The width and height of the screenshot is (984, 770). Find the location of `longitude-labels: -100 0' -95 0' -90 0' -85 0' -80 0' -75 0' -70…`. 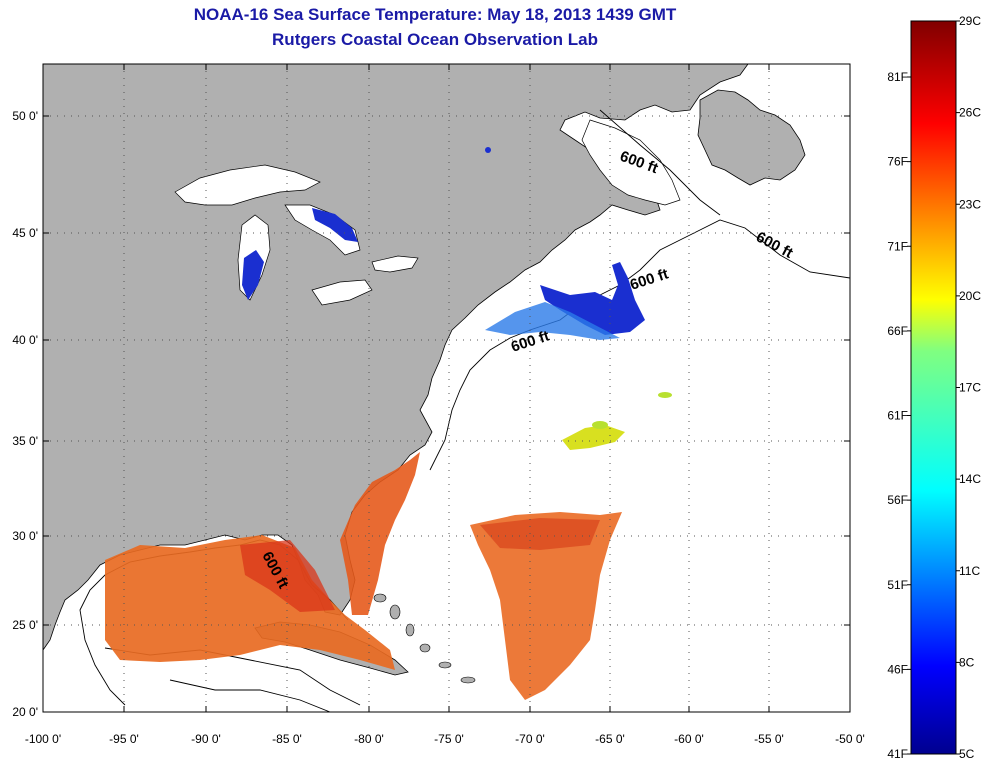

longitude-labels: -100 0' -95 0' -90 0' -85 0' -80 0' -75 0' -70… is located at coordinates (445, 739).